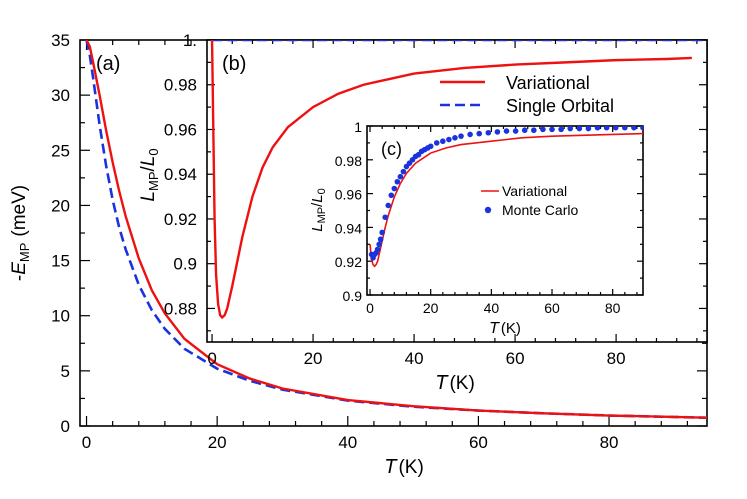  I want to click on panel-b-ytick-label: 0.92, so click(180, 219).